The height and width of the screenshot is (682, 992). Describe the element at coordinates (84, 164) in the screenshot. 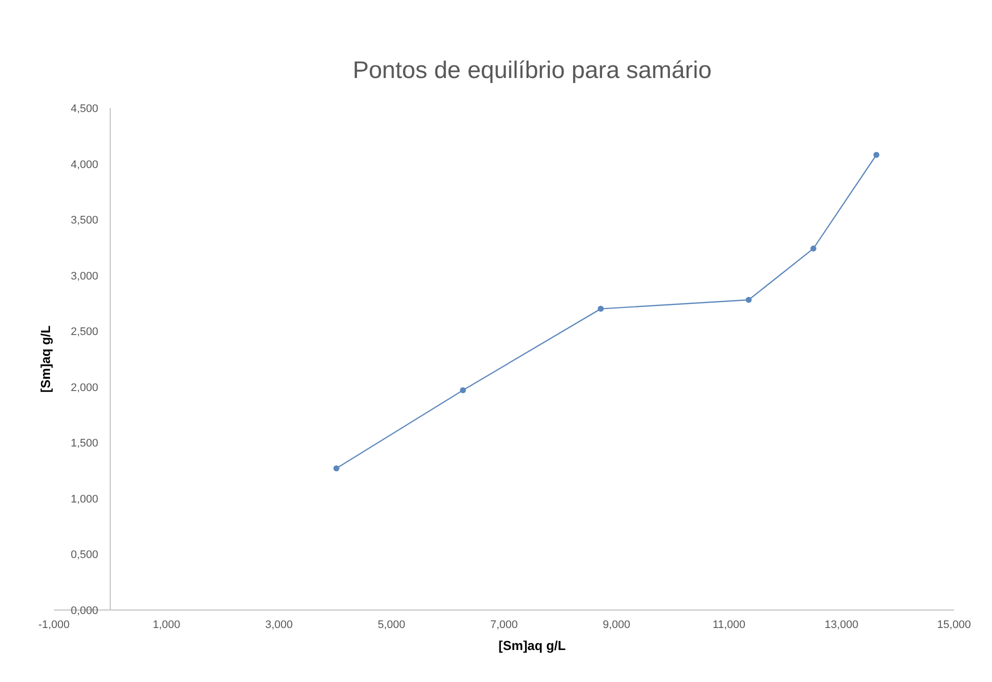

I see `y-tick-label: 4,000` at that location.